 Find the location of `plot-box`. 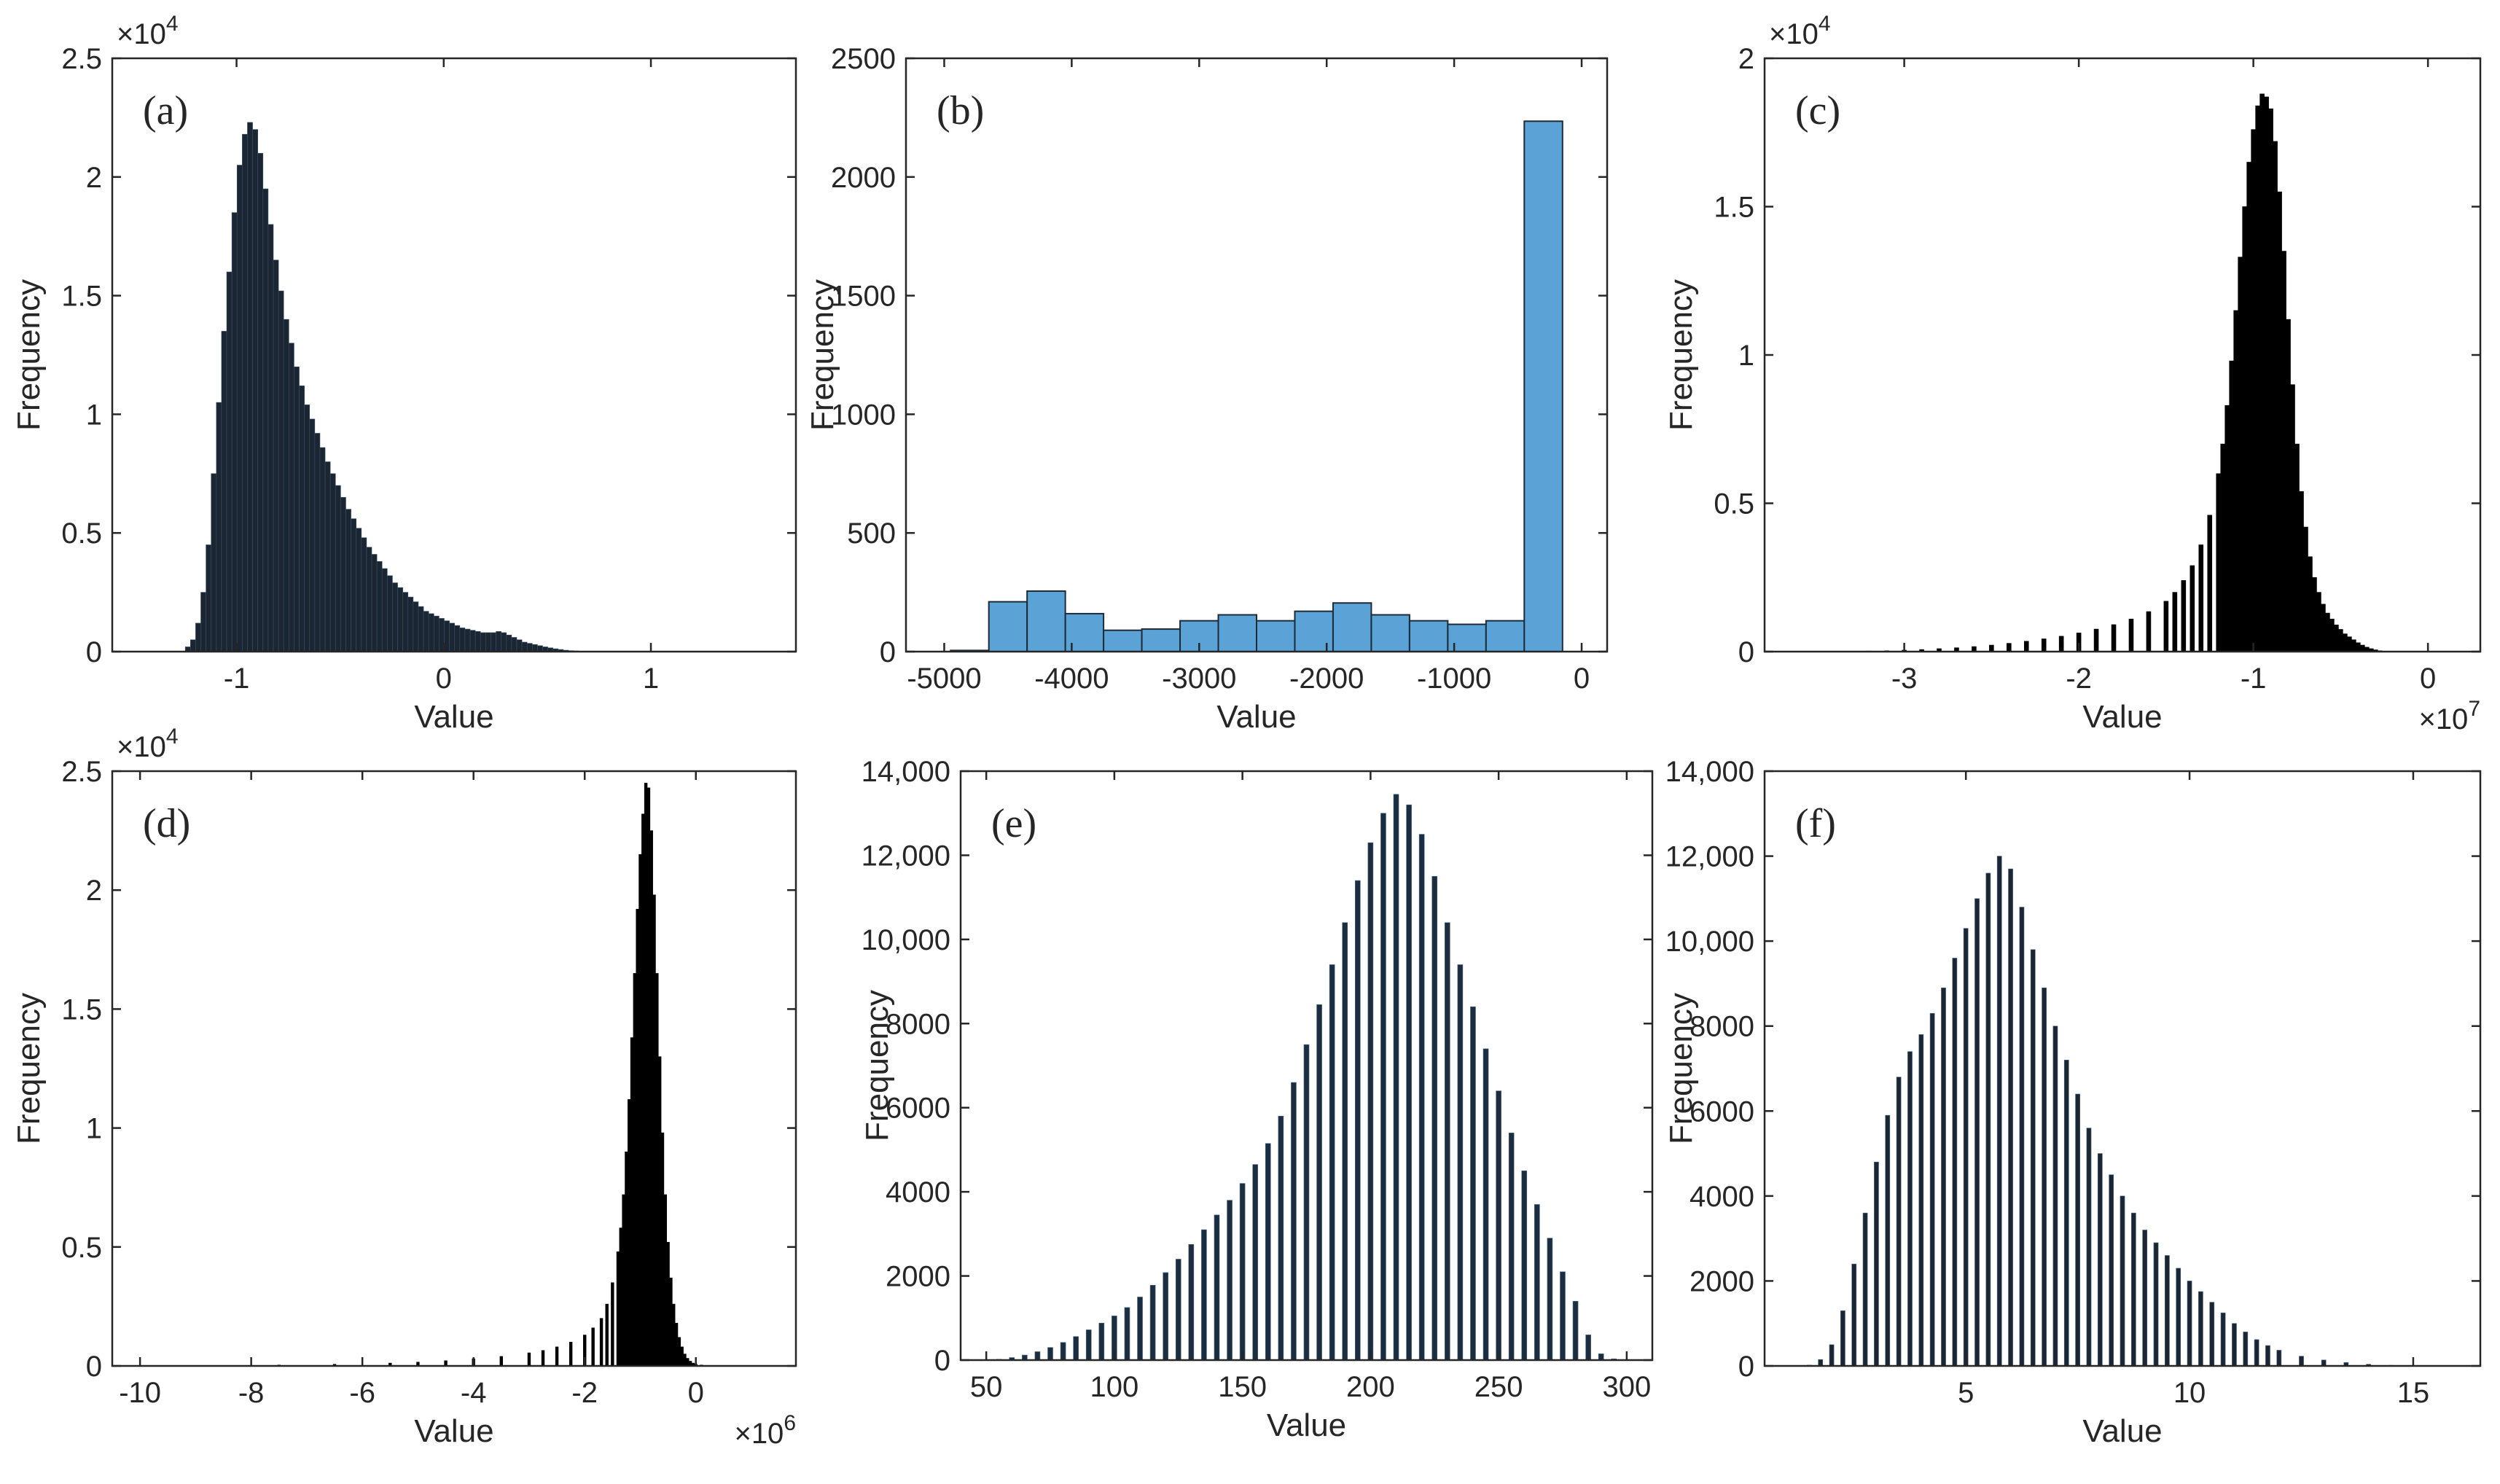

plot-box is located at coordinates (1306, 1066).